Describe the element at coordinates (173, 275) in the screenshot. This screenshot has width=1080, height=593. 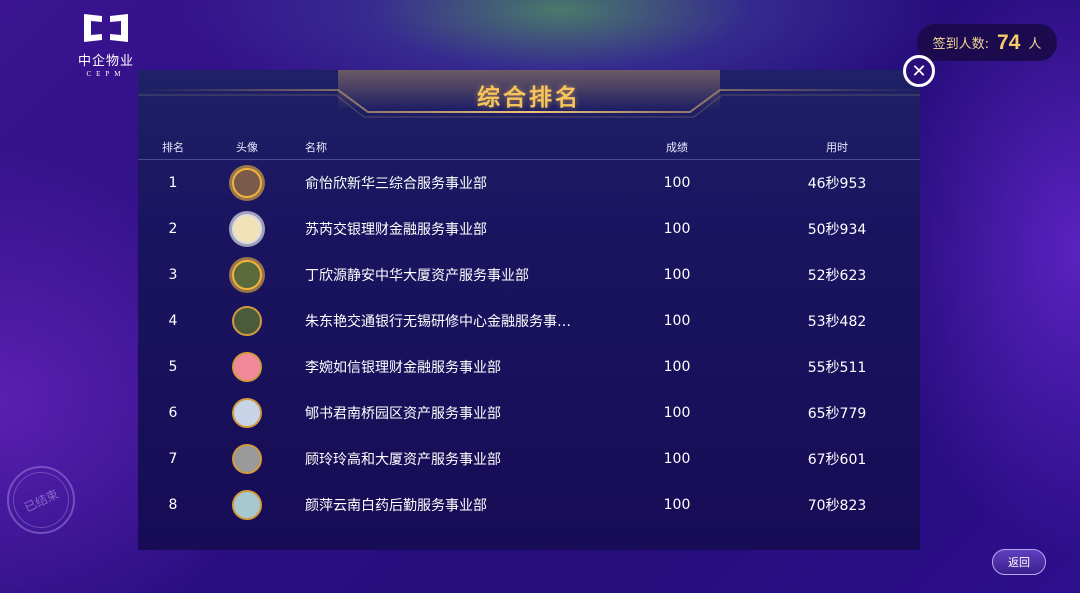
I see `rank: 3` at that location.